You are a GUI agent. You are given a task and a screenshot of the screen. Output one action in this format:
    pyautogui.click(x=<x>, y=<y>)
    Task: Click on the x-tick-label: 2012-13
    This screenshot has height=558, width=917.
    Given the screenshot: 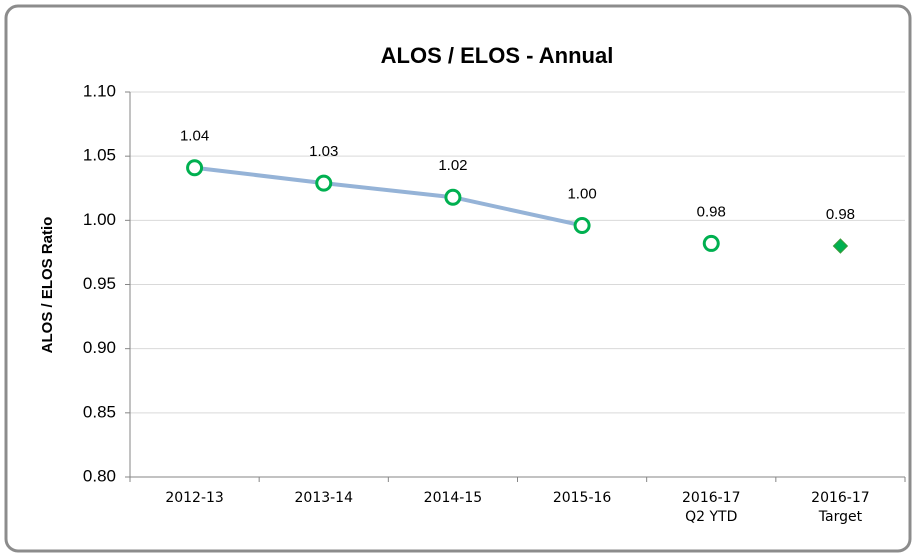 What is the action you would take?
    pyautogui.click(x=194, y=498)
    